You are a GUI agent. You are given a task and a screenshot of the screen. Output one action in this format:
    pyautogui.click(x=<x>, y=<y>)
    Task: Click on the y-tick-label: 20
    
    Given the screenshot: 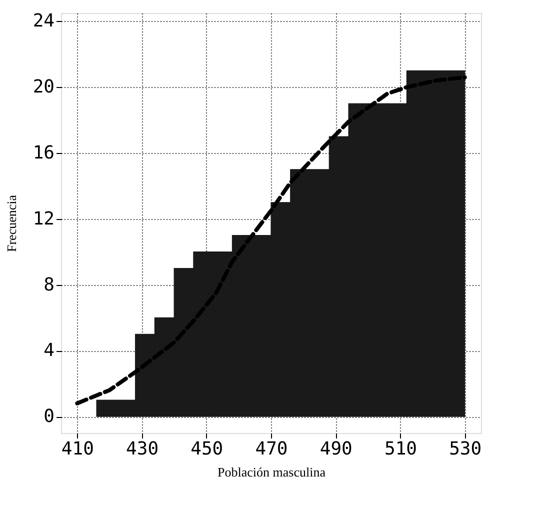 What is the action you would take?
    pyautogui.click(x=43, y=87)
    